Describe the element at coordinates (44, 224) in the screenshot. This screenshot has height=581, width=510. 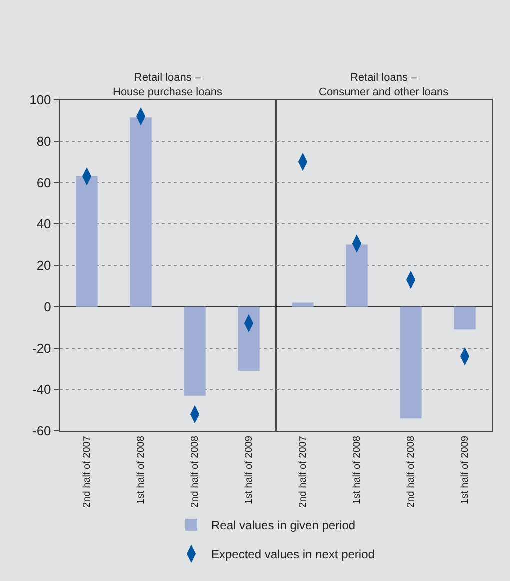
I see `y-tick-label: 40` at that location.